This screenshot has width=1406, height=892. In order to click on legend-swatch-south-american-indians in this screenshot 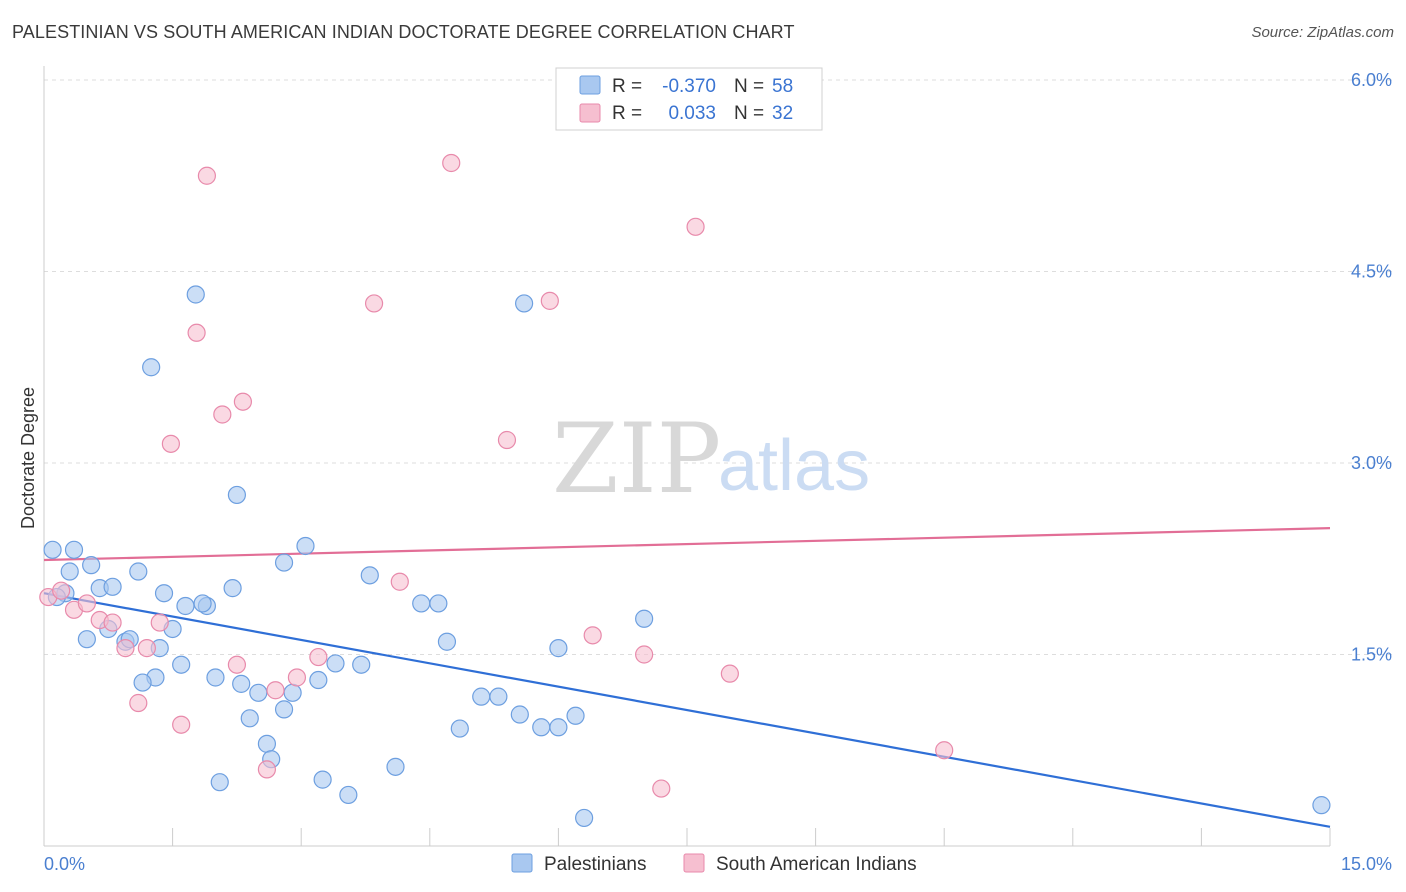, I will do `click(590, 113)`.